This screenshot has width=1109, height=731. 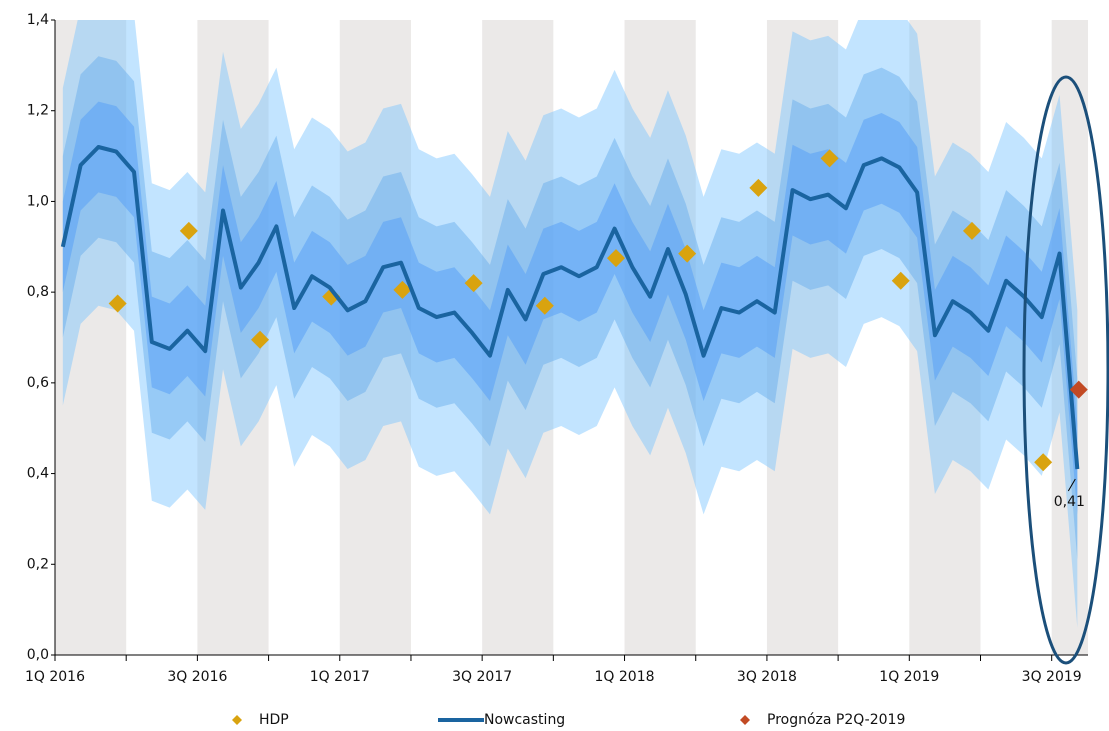 I want to click on x-tick-label: 3Q 2019, so click(x=1052, y=677).